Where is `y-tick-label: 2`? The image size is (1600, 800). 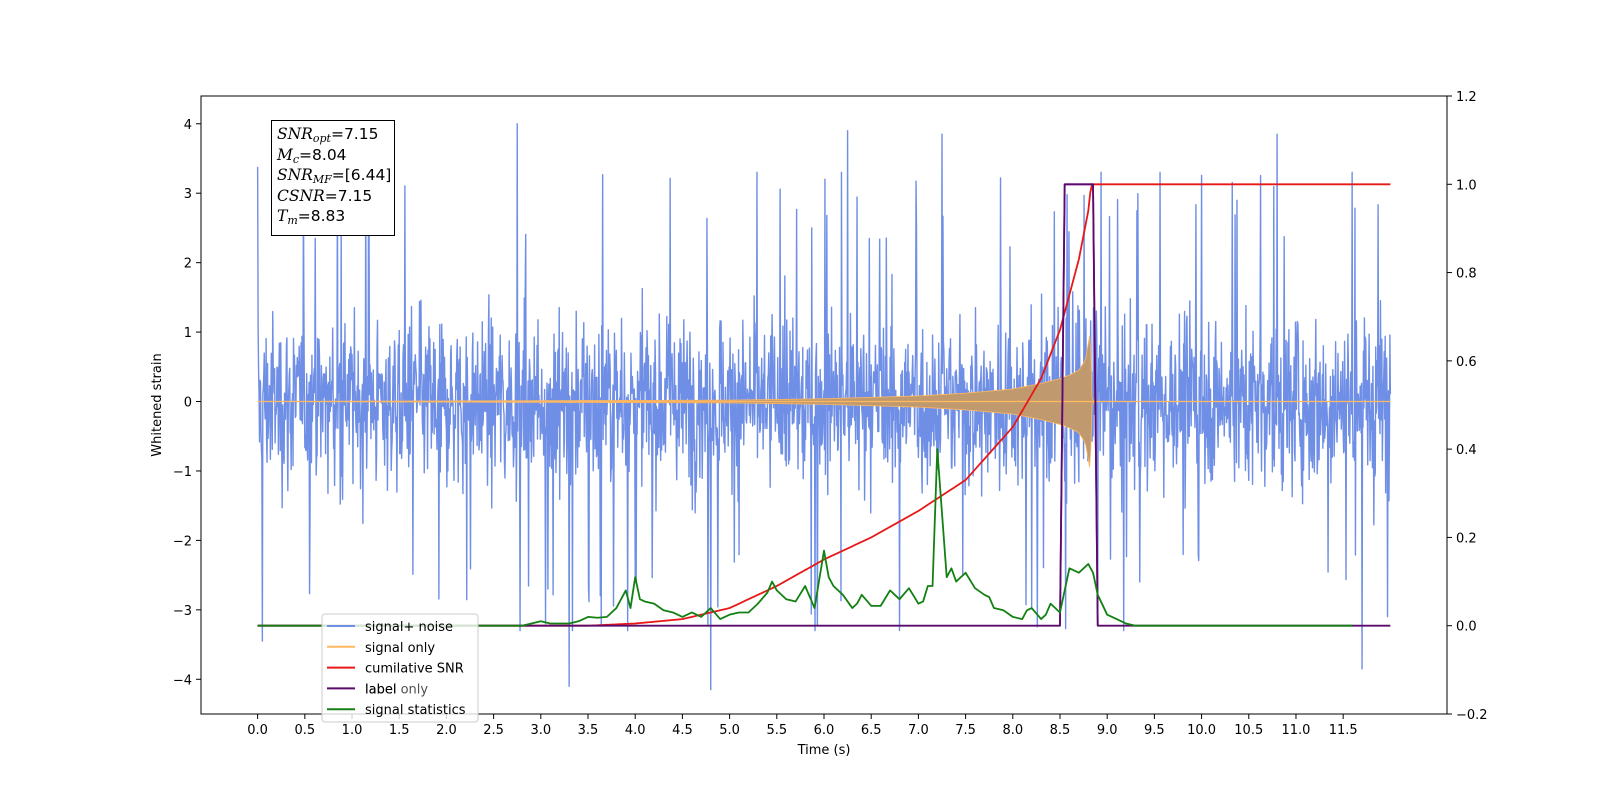 y-tick-label: 2 is located at coordinates (188, 264).